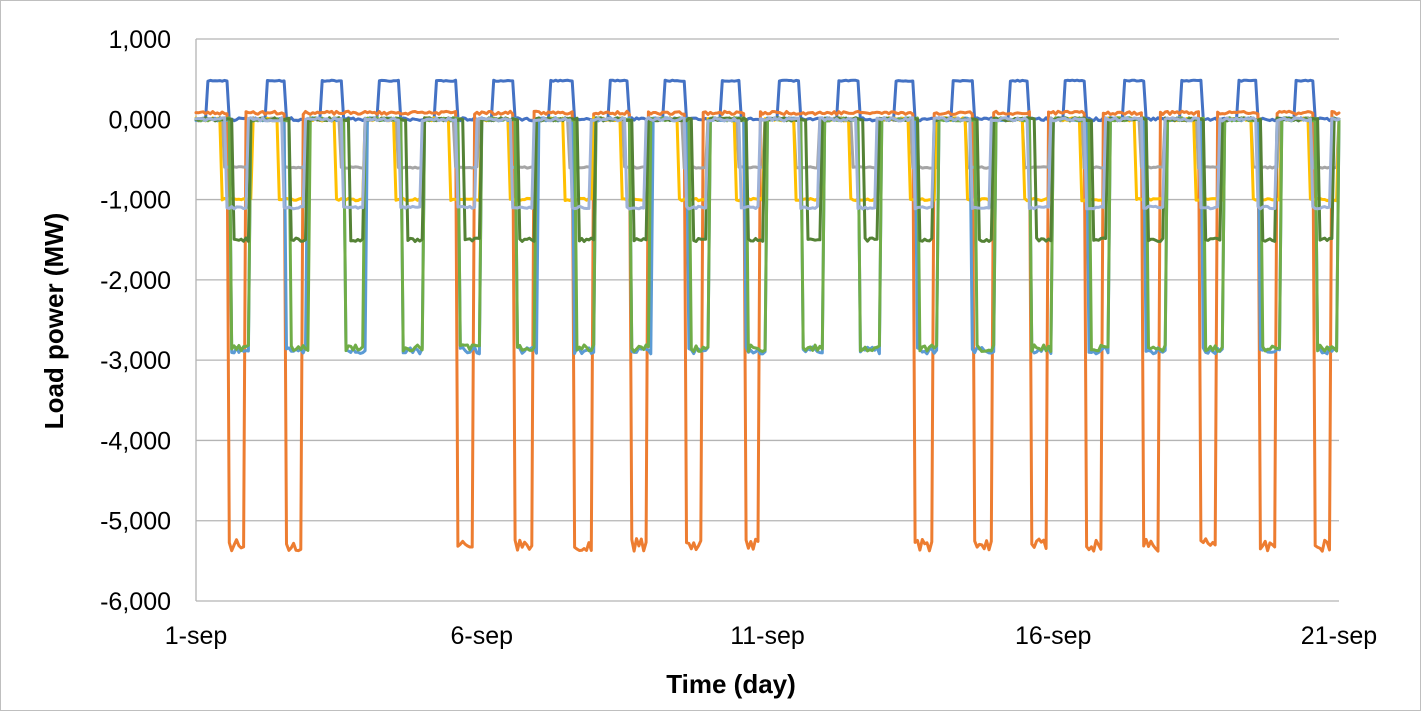  What do you see at coordinates (196, 636) in the screenshot?
I see `x-tick-label: 1-sep` at bounding box center [196, 636].